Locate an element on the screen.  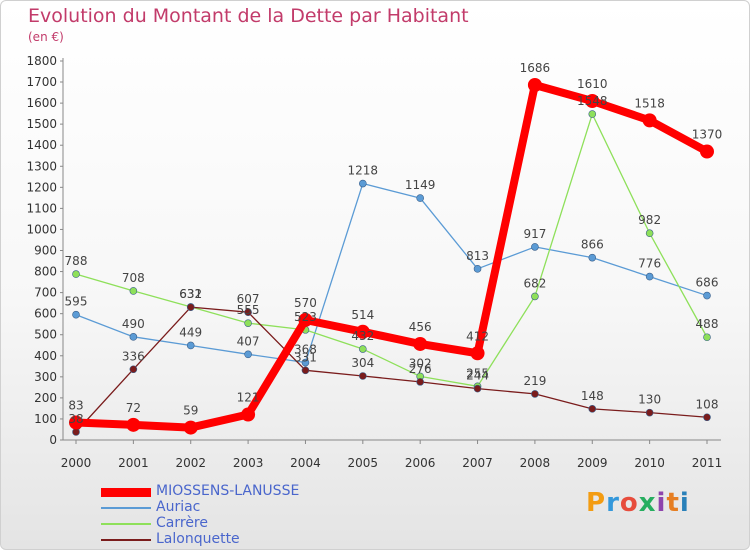
logo-letter: i is located at coordinates (684, 503).